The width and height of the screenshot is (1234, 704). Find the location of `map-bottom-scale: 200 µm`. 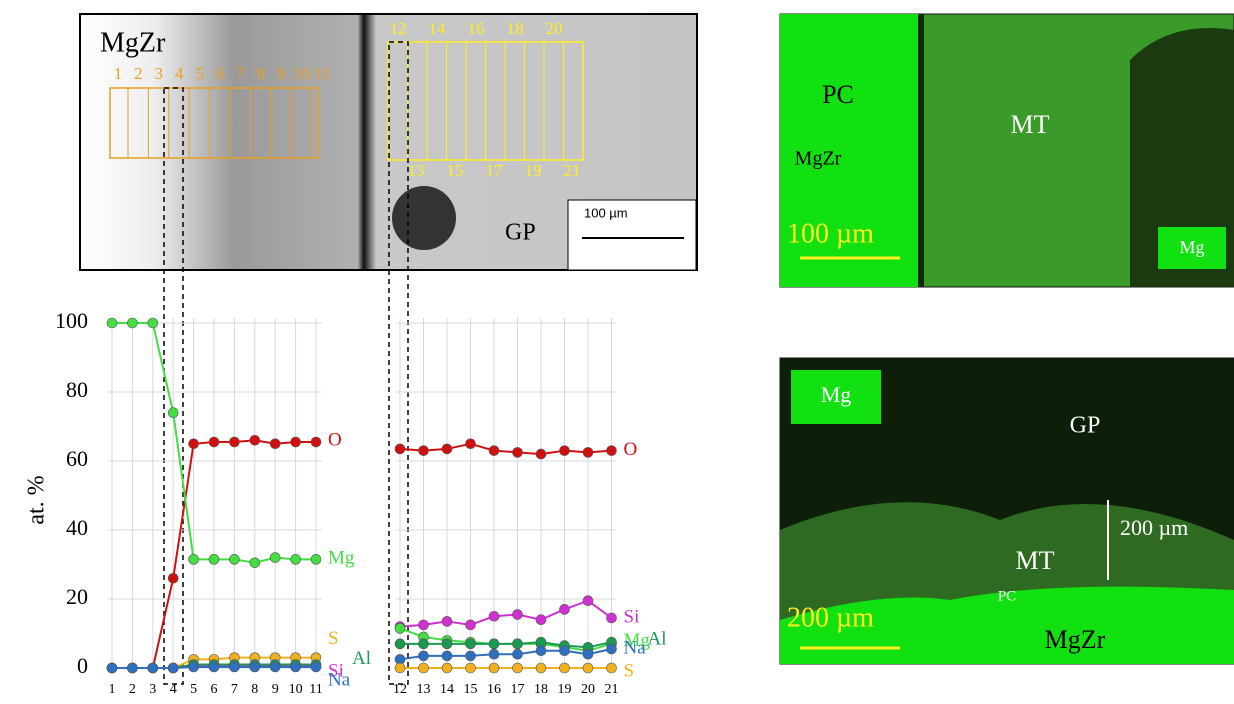

map-bottom-scale: 200 µm is located at coordinates (830, 617).